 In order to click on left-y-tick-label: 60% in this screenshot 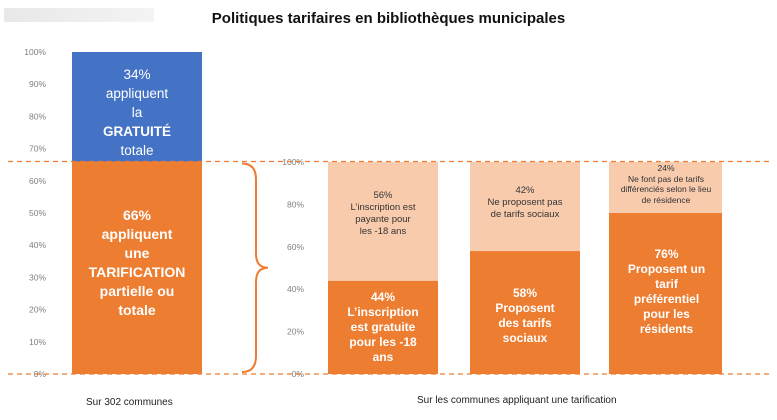, I will do `click(37, 181)`.